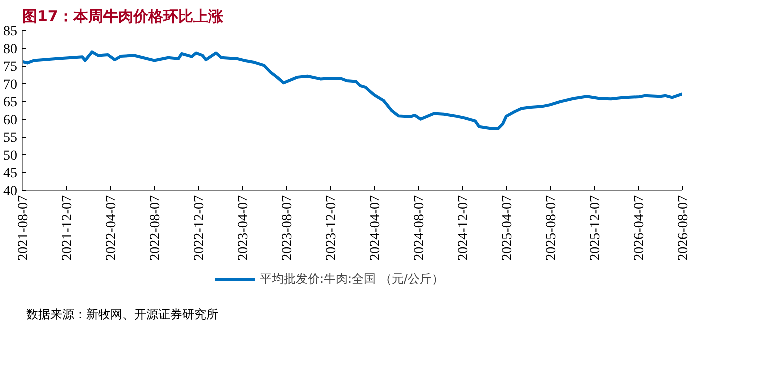 The width and height of the screenshot is (765, 390). What do you see at coordinates (11, 50) in the screenshot?
I see `y-tick-label: 80` at bounding box center [11, 50].